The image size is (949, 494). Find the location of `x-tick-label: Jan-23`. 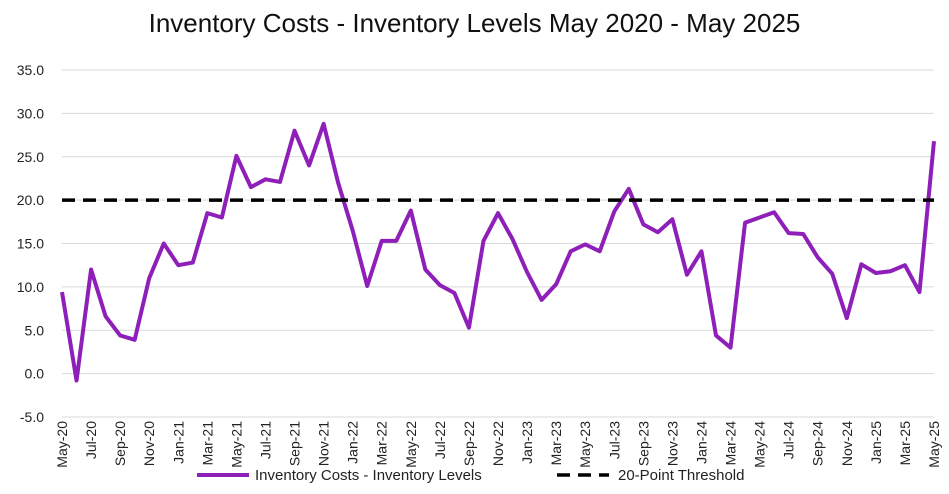

x-tick-label: Jan-23 is located at coordinates (527, 442).